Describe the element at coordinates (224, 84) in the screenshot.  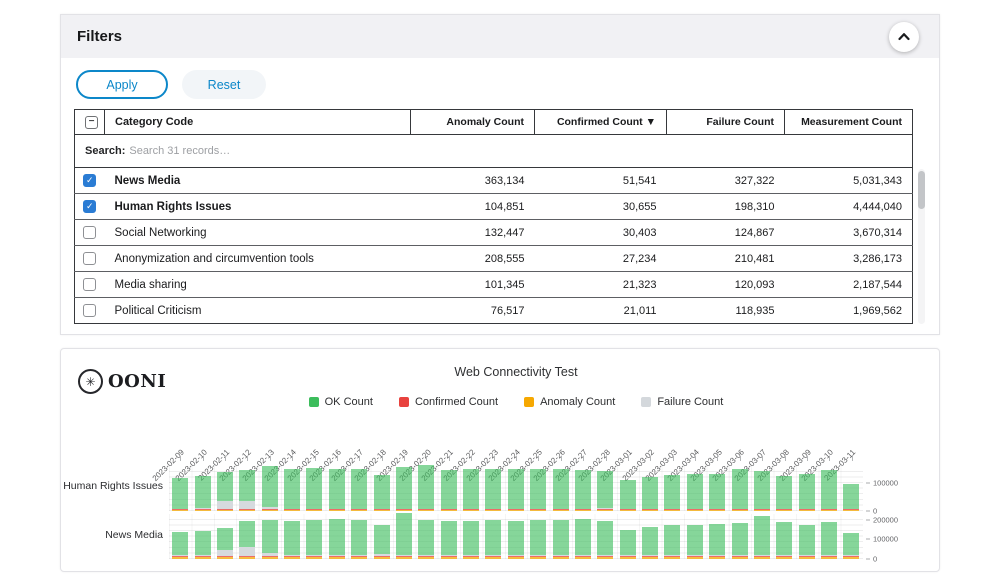
I see `reset-button: Reset` at that location.